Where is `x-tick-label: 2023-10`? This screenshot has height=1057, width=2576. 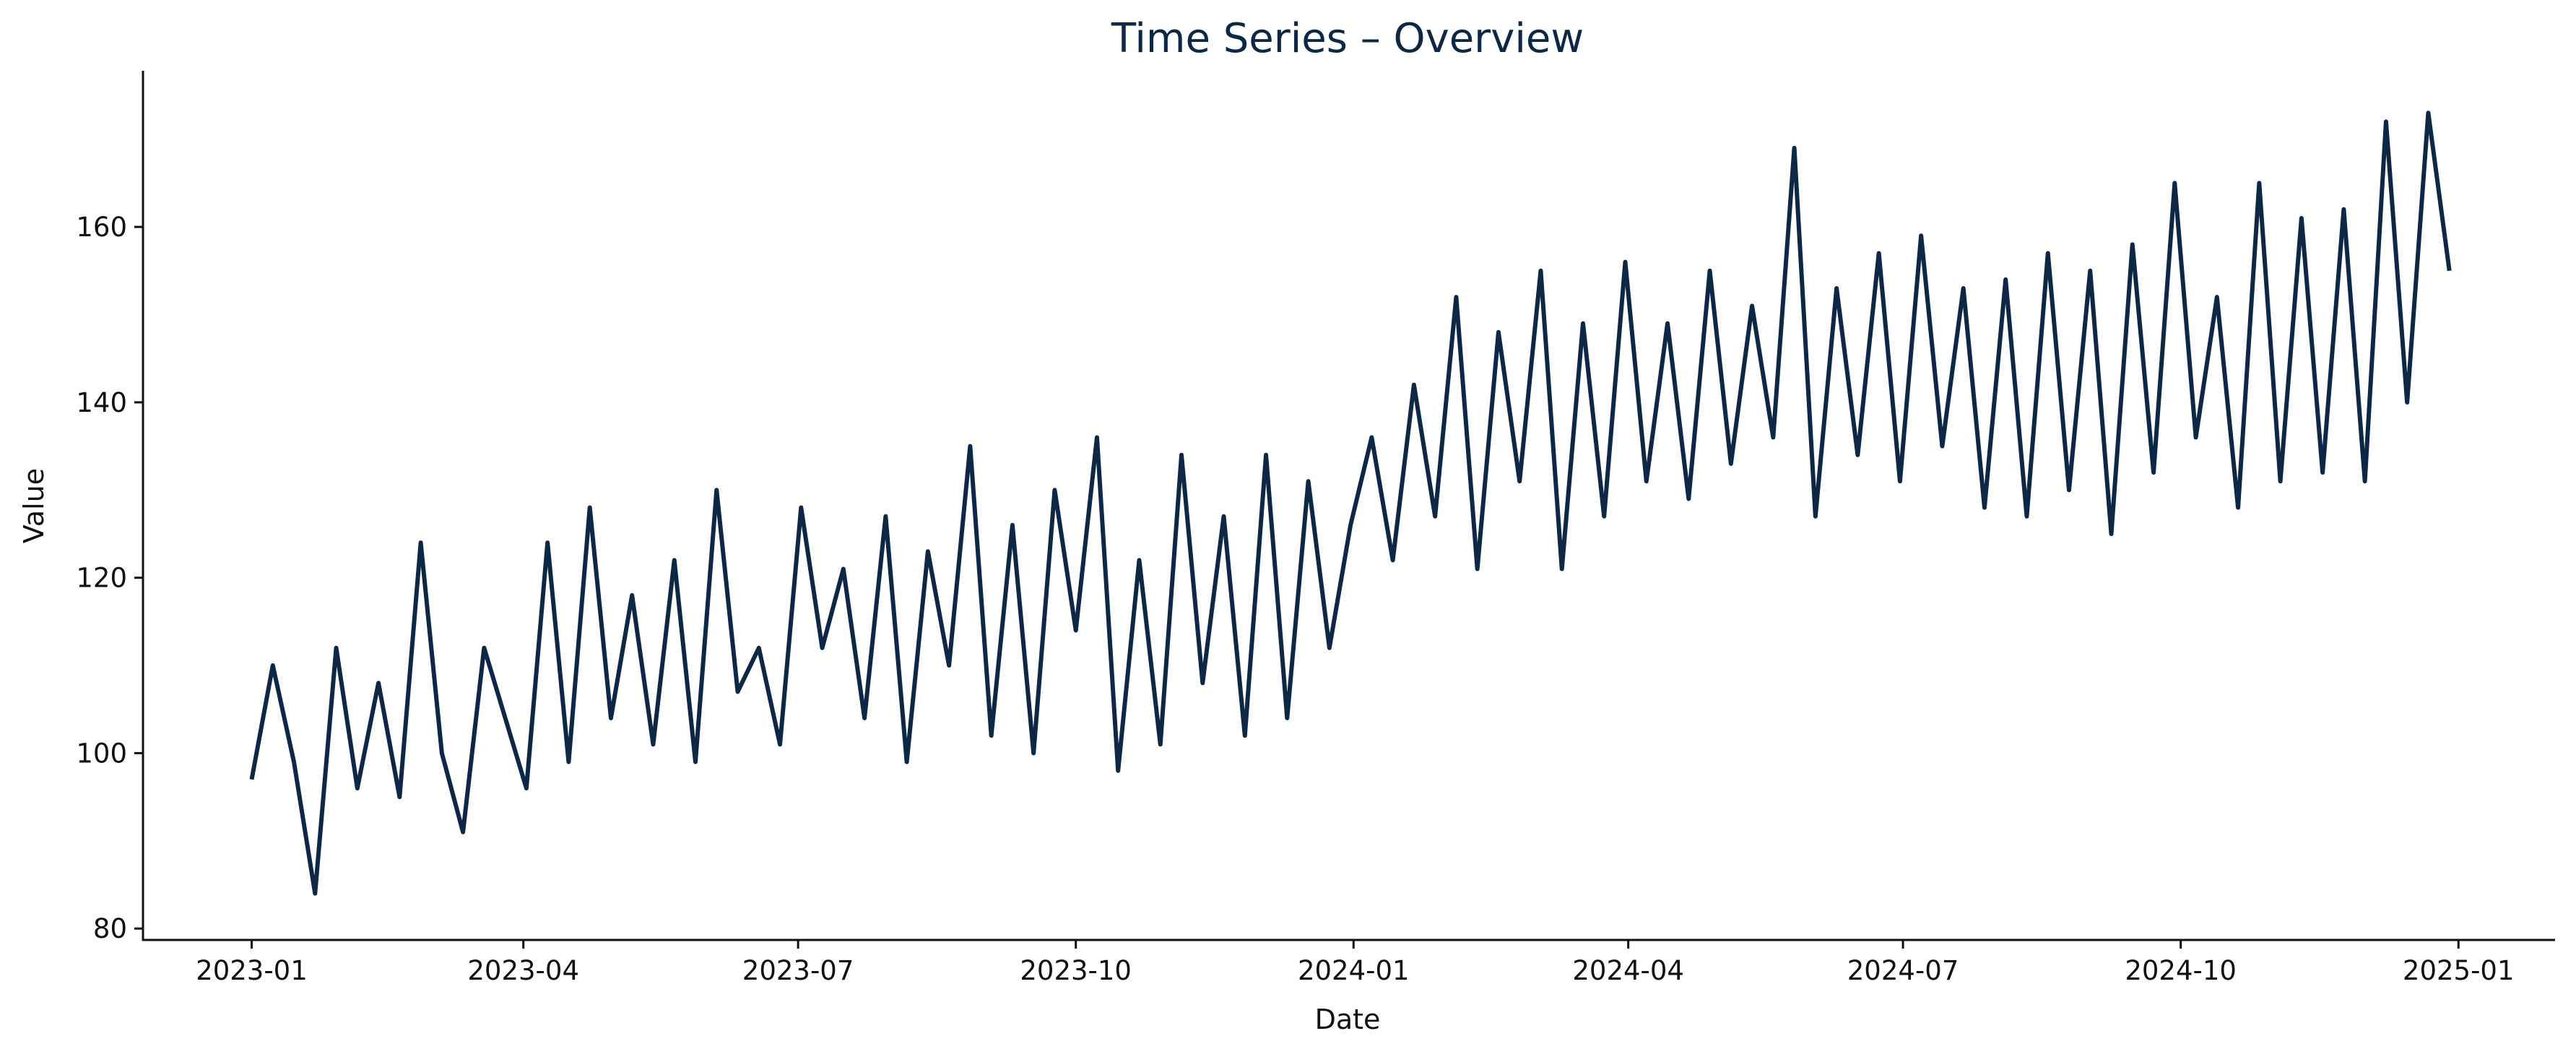 x-tick-label: 2023-10 is located at coordinates (1076, 970).